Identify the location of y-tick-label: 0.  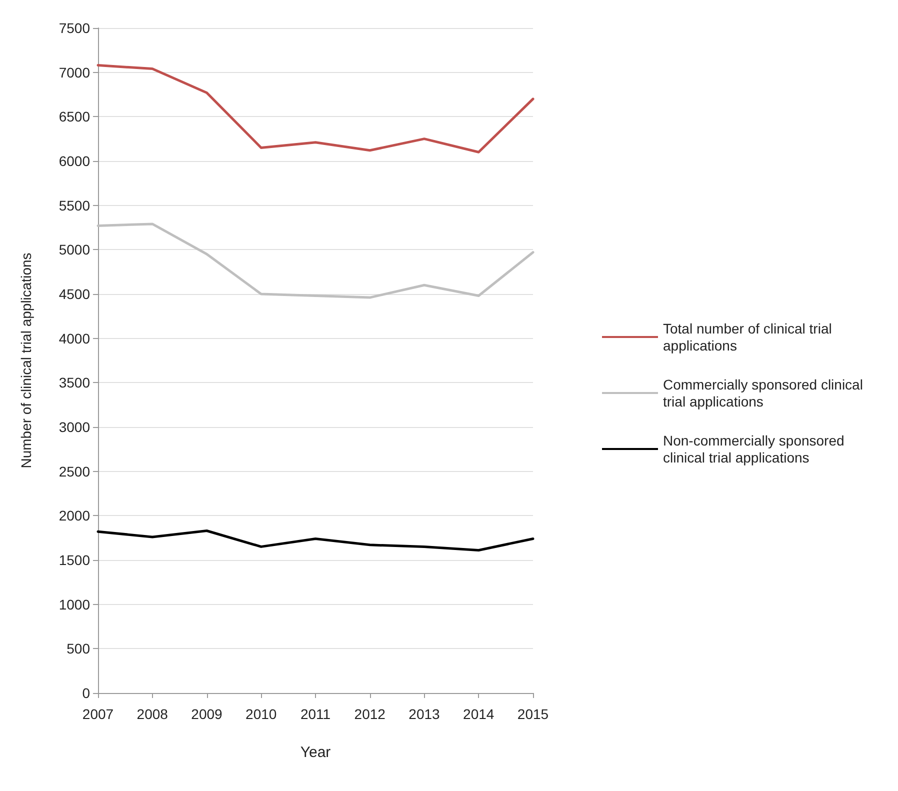
(86, 693).